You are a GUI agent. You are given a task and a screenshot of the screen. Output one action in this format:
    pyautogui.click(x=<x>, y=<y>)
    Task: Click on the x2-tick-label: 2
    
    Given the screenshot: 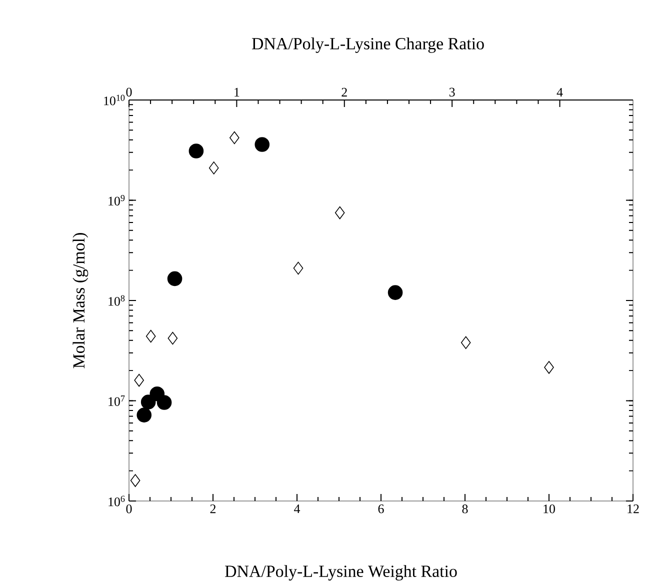 What is the action you would take?
    pyautogui.click(x=344, y=92)
    